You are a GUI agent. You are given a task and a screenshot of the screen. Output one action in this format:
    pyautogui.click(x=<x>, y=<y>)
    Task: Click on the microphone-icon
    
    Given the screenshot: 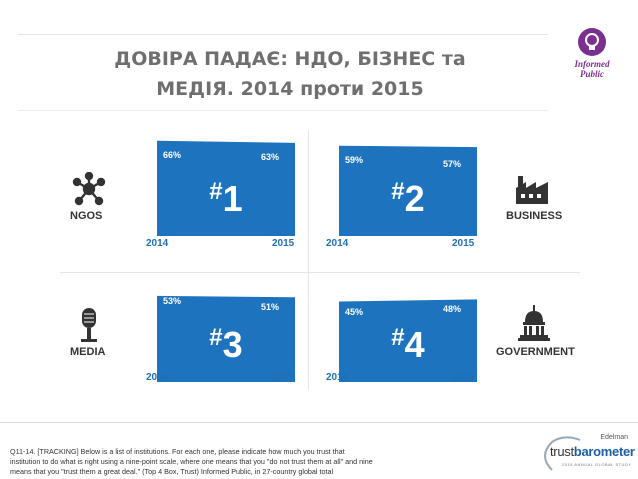 What is the action you would take?
    pyautogui.click(x=89, y=327)
    